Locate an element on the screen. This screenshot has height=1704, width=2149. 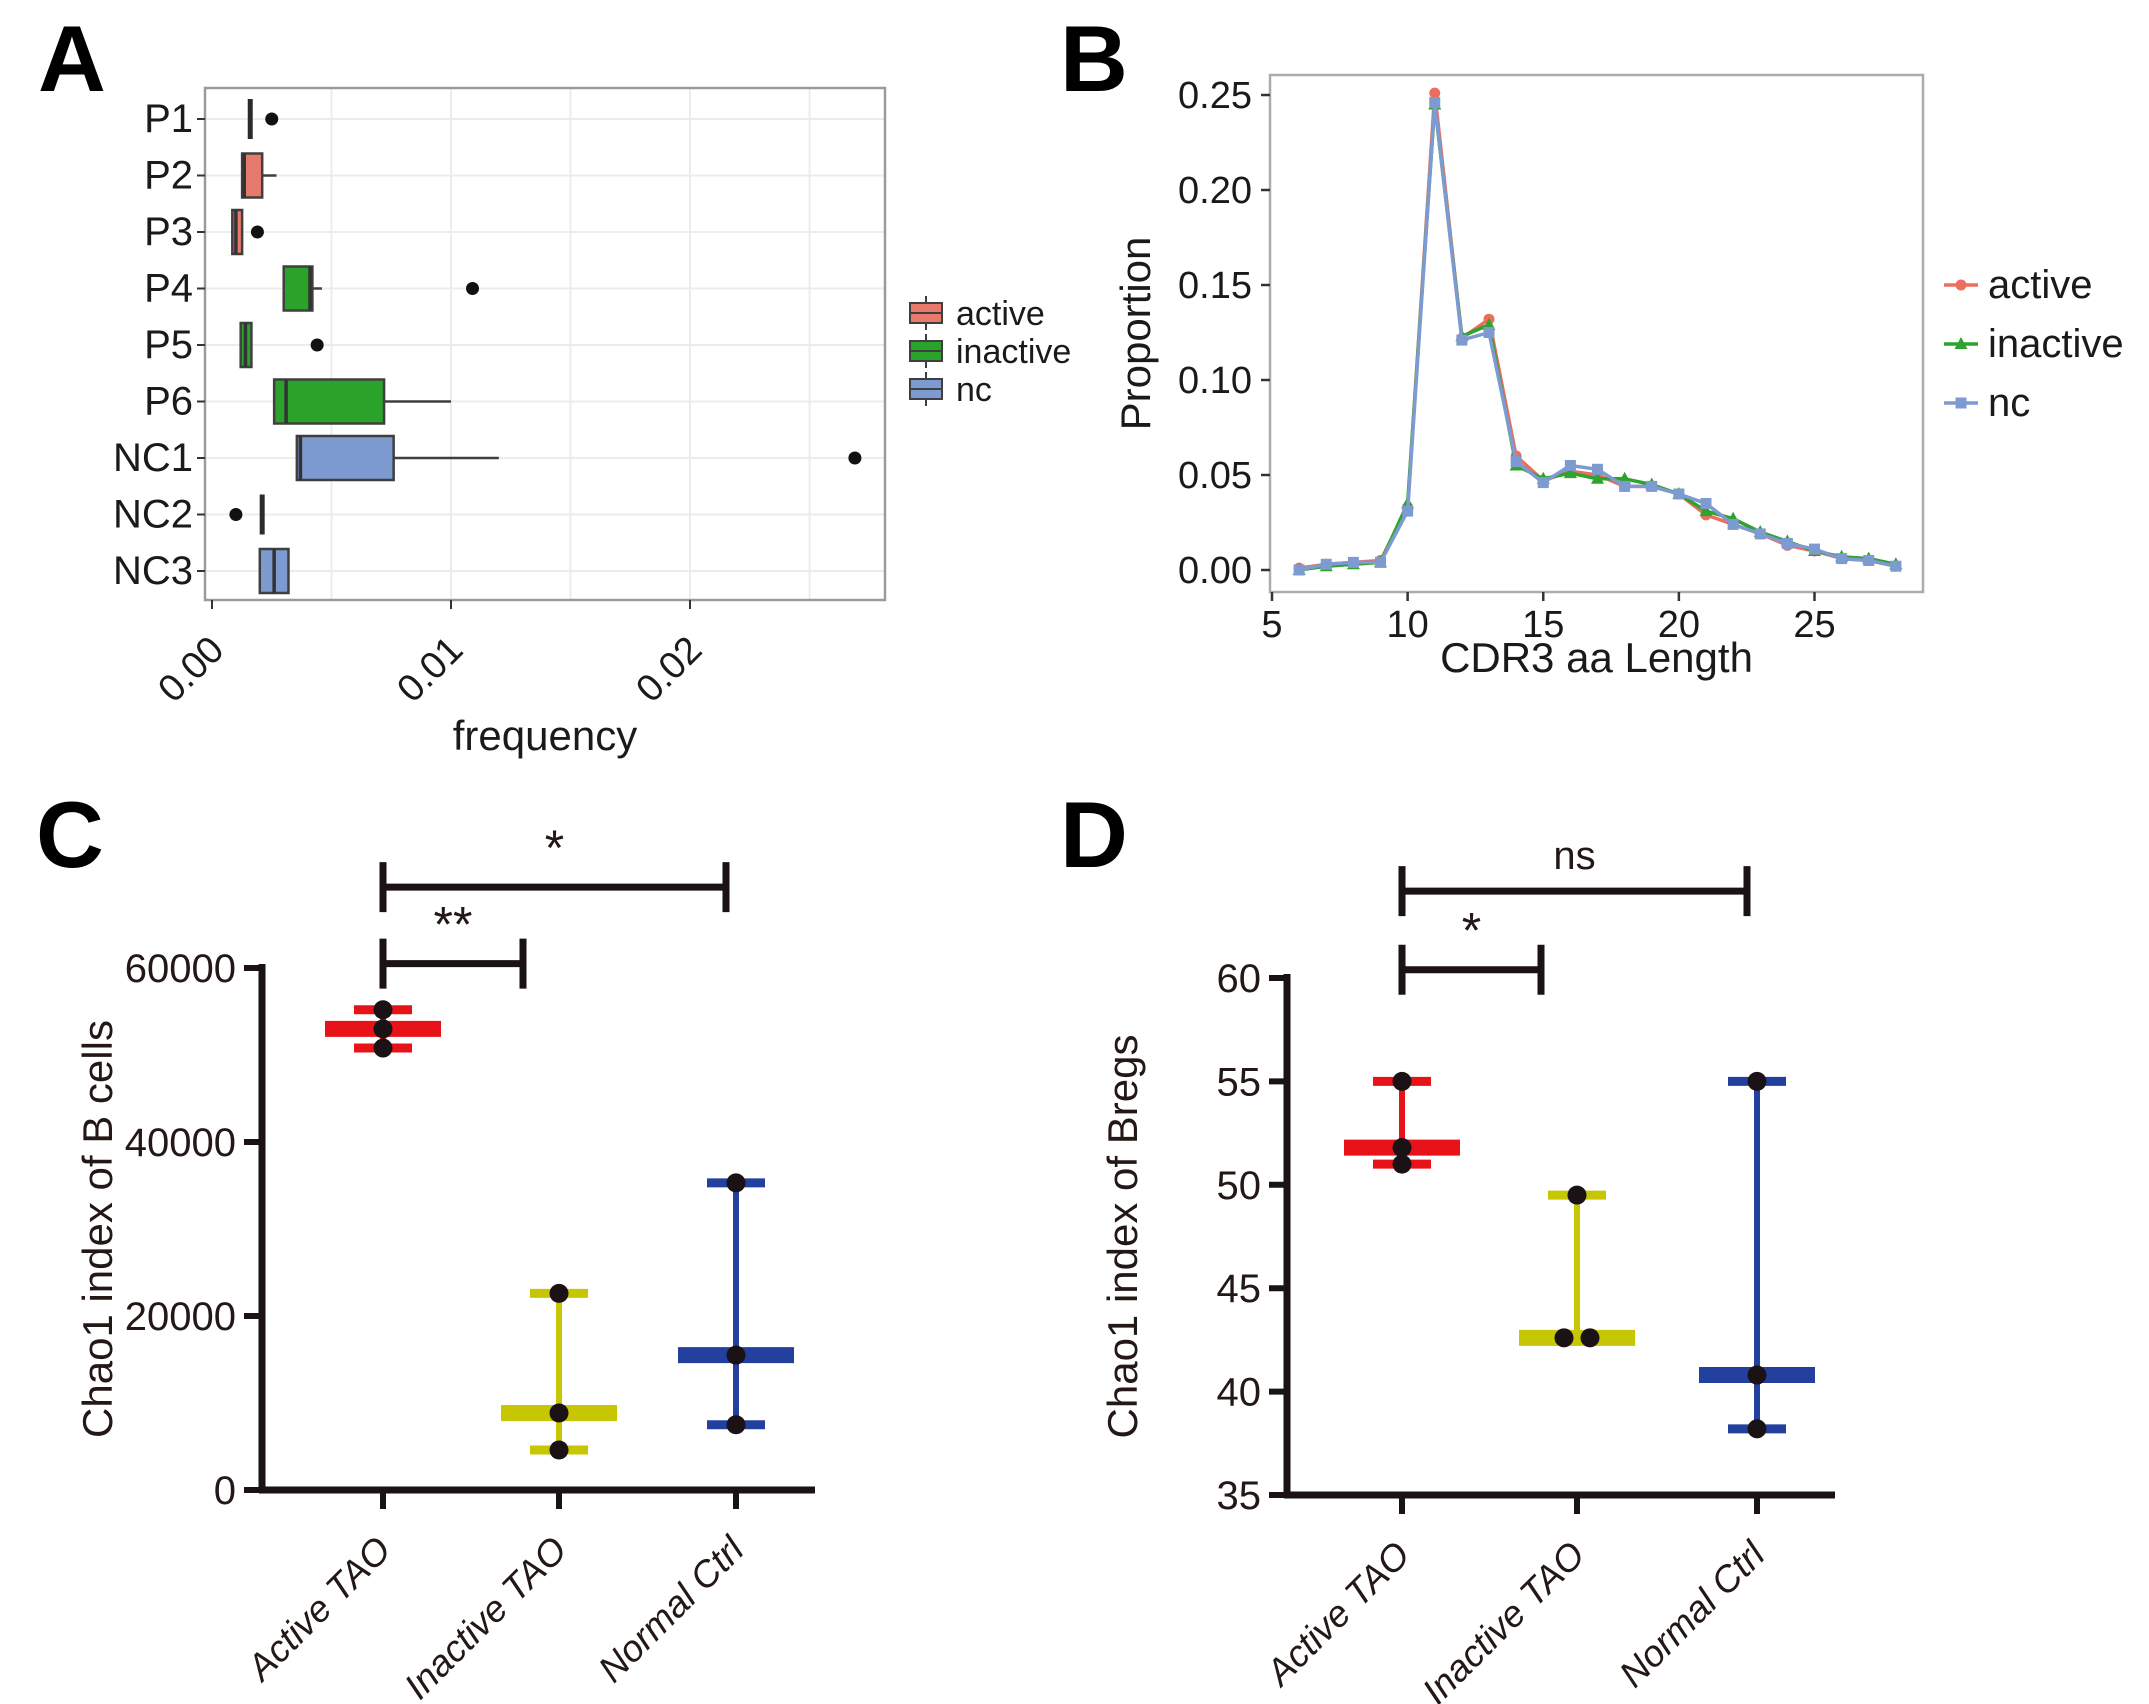
significance-bracket: ns is located at coordinates (1574, 875).